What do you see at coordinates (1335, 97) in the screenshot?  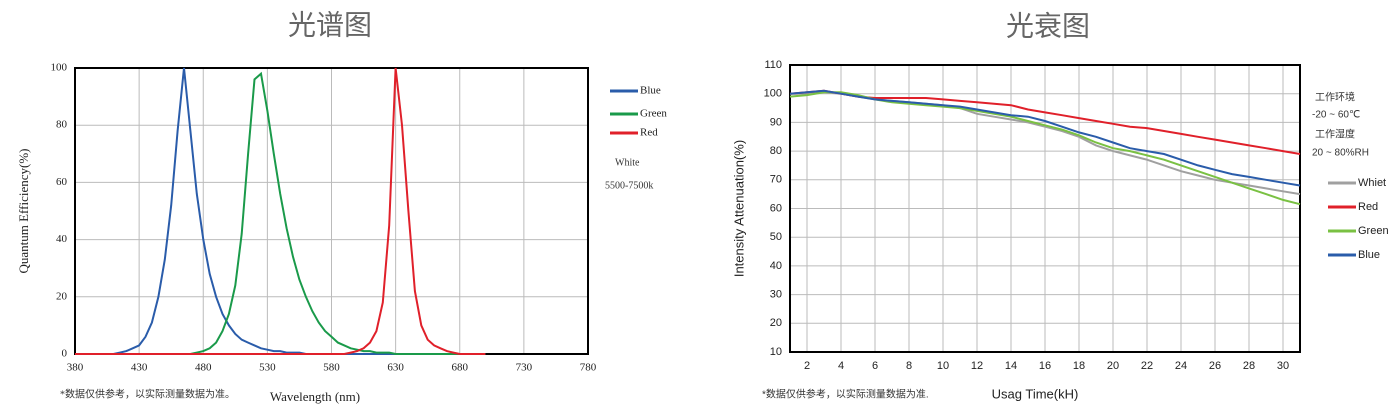 I see `annotation: 工作环境` at bounding box center [1335, 97].